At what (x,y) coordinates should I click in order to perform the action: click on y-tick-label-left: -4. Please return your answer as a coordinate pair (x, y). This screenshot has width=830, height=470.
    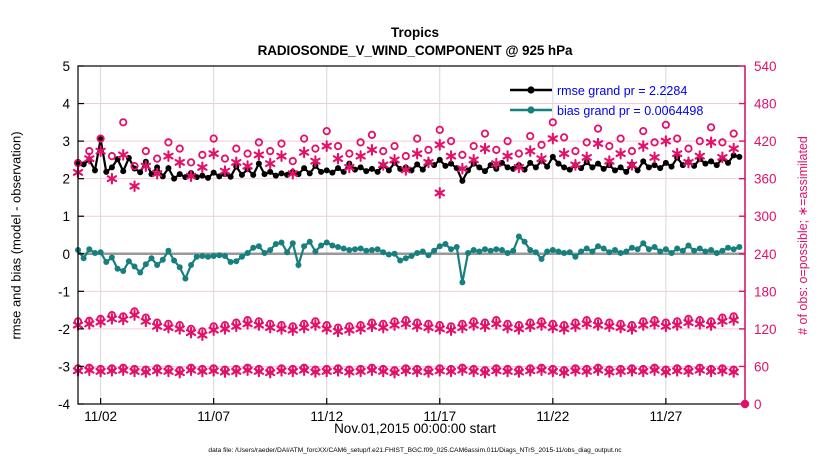
    Looking at the image, I should click on (64, 404).